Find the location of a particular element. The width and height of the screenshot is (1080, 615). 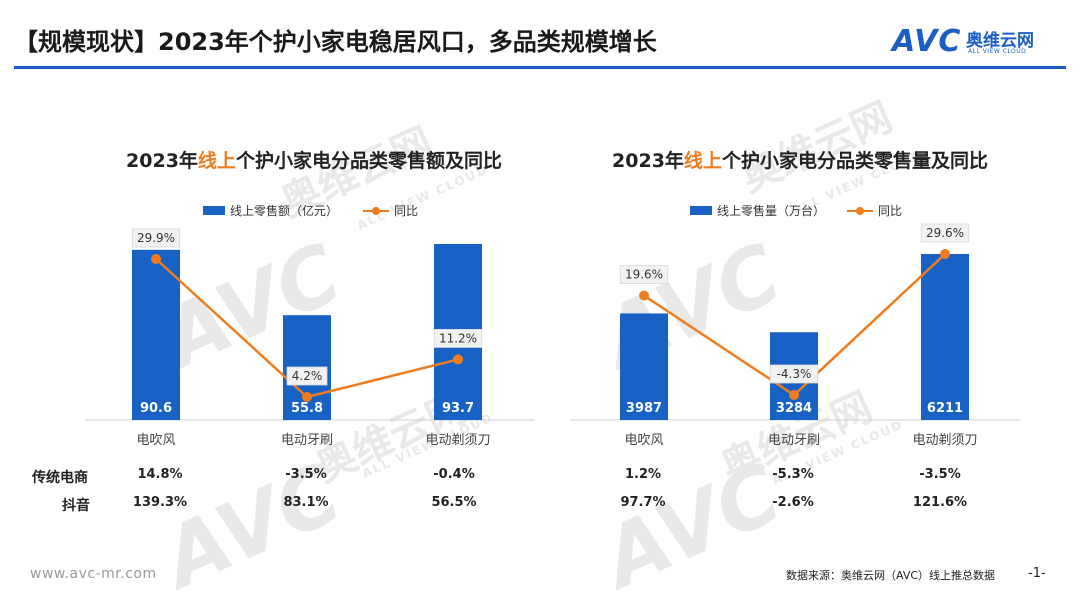

website-url: www.avc-mr.com is located at coordinates (93, 574).